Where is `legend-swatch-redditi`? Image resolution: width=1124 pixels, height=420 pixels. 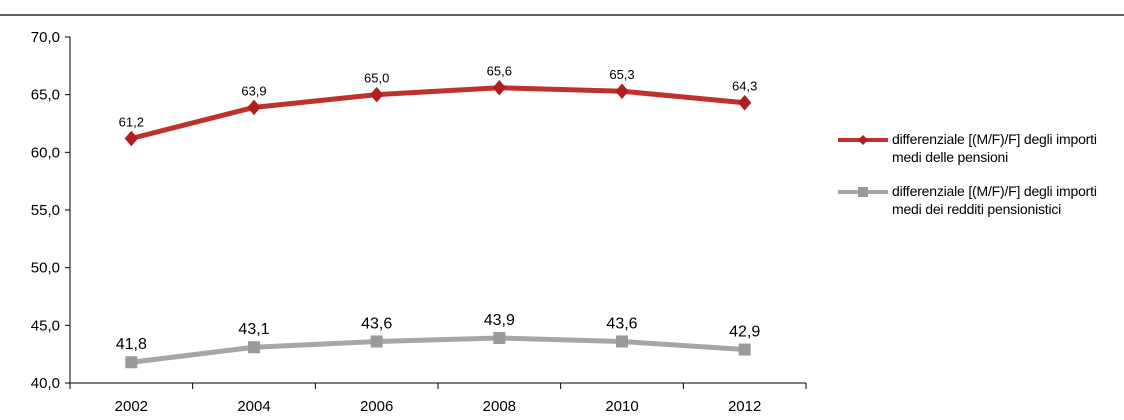
legend-swatch-redditi is located at coordinates (863, 192).